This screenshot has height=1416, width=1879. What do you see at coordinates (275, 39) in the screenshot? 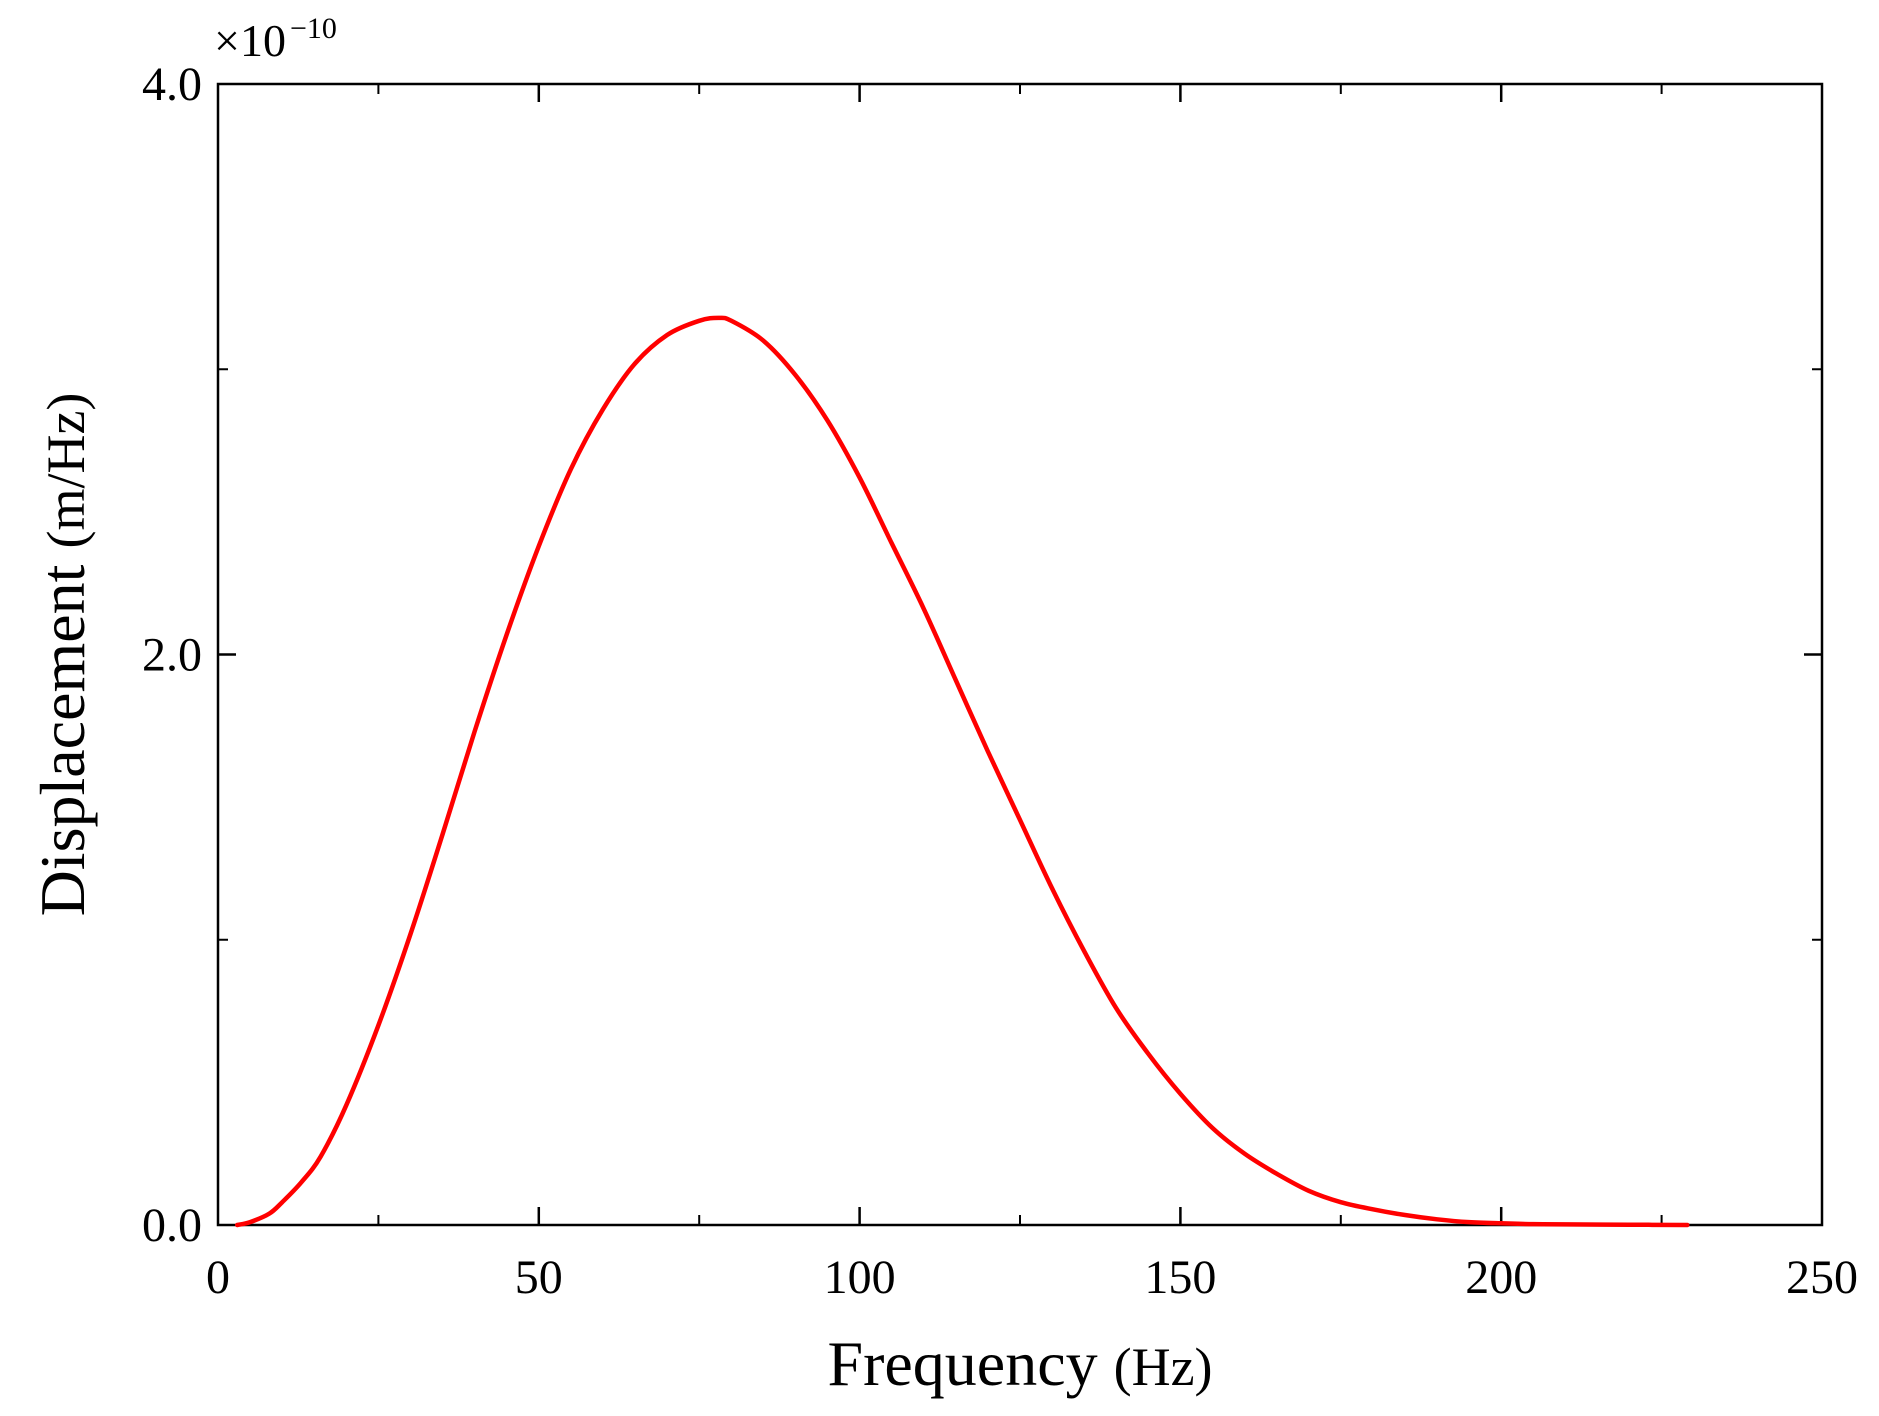
I see `y-axis-multiplier: ×10 −10` at bounding box center [275, 39].